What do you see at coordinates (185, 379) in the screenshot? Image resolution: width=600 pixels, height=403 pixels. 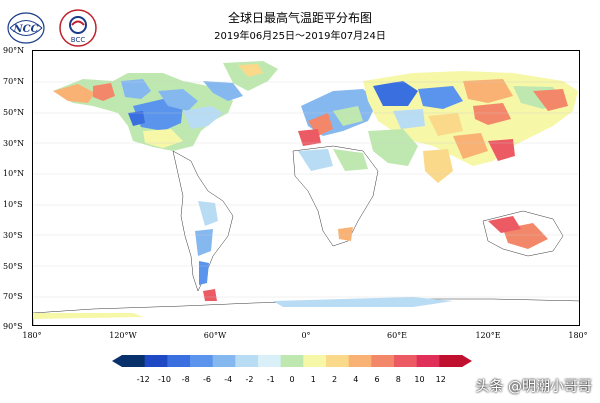 I see `legend-label: -8` at bounding box center [185, 379].